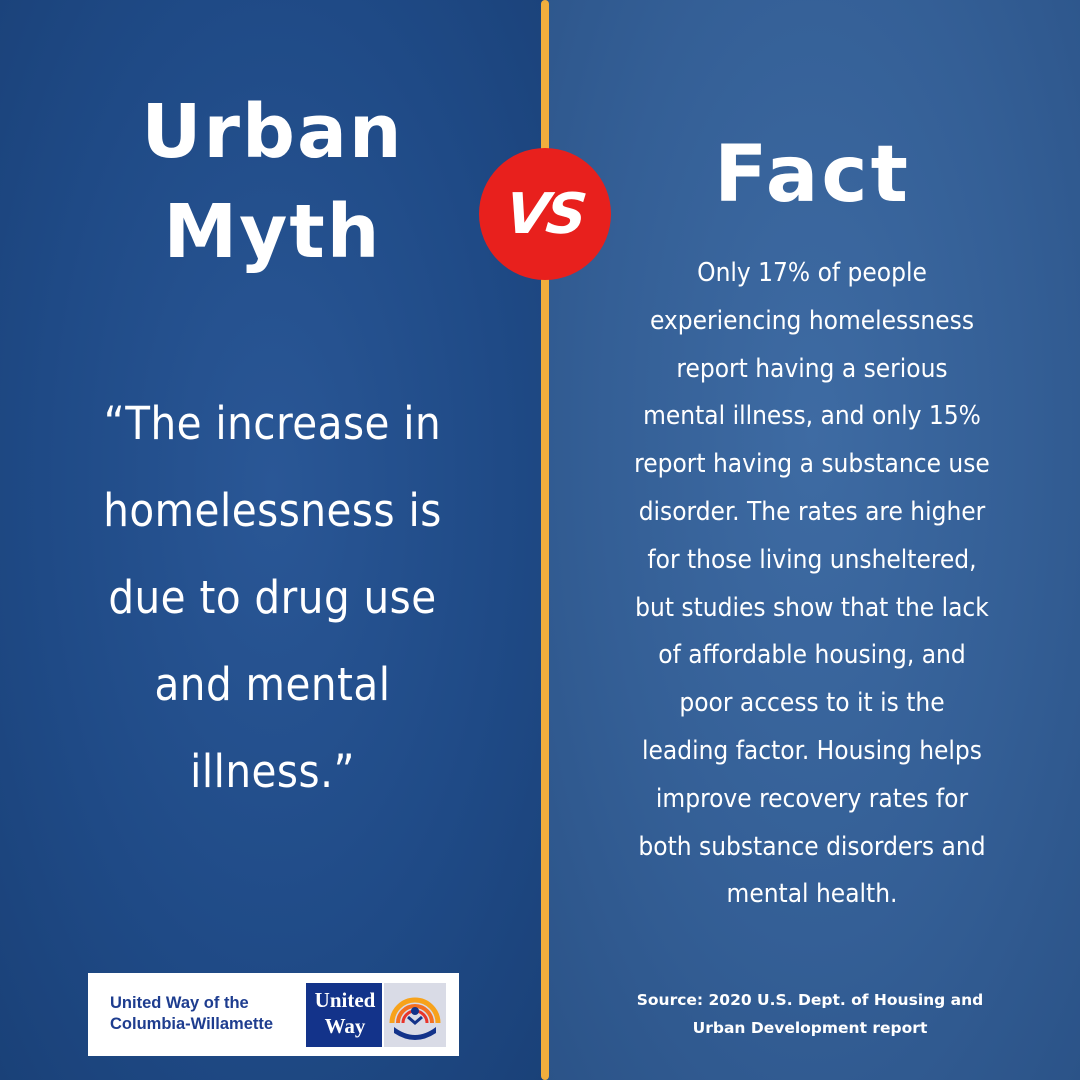 The width and height of the screenshot is (1080, 1080). Describe the element at coordinates (812, 511) in the screenshot. I see `fact-body-line: disorder. The rates are higher` at that location.